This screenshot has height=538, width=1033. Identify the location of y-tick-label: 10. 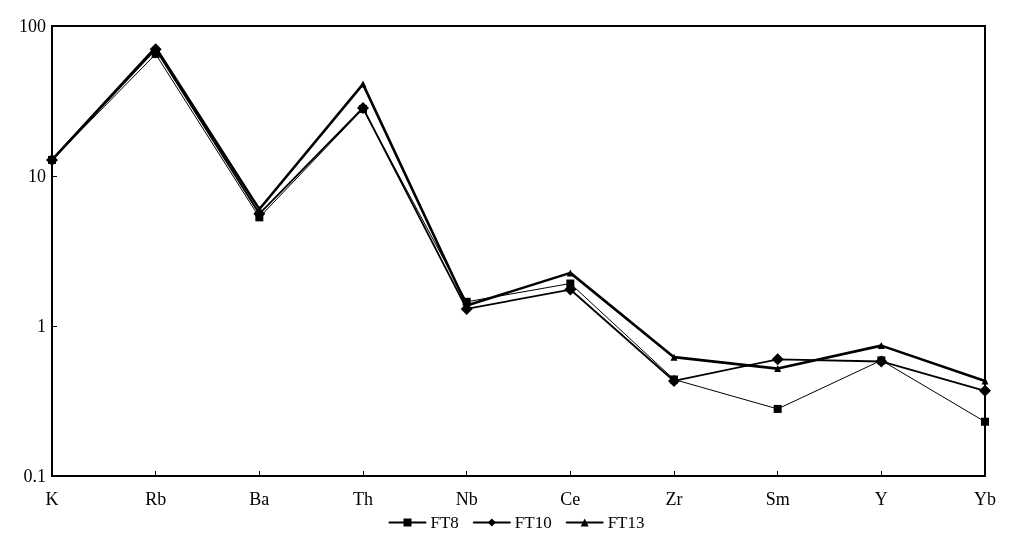
(37, 176).